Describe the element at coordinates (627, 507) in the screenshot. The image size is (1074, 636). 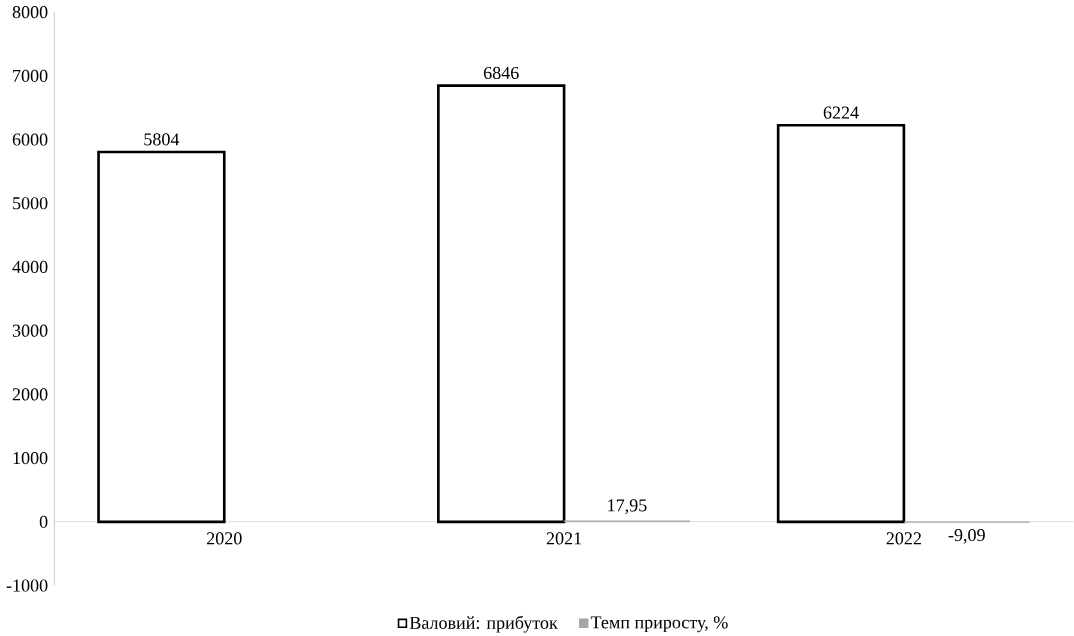
I see `data-label: 17,95` at that location.